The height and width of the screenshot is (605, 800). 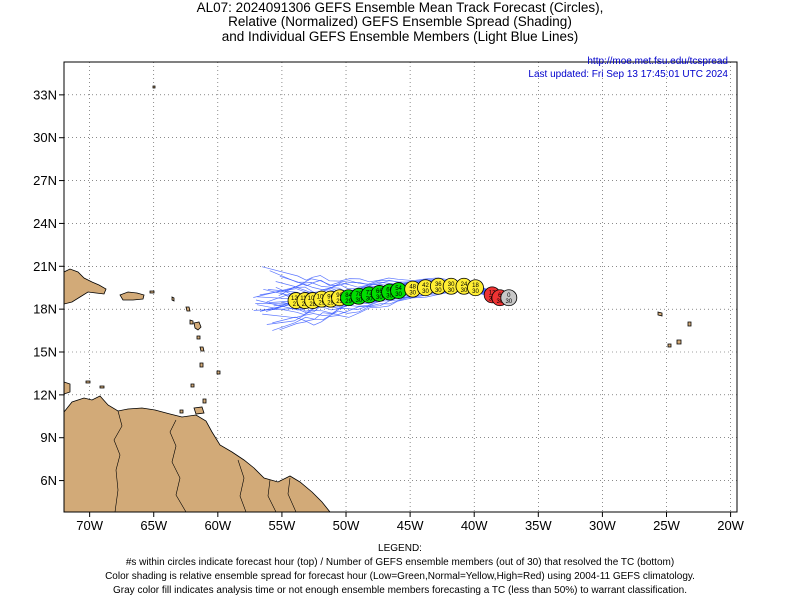 I want to click on lon-tick-label: 60W, so click(x=217, y=525).